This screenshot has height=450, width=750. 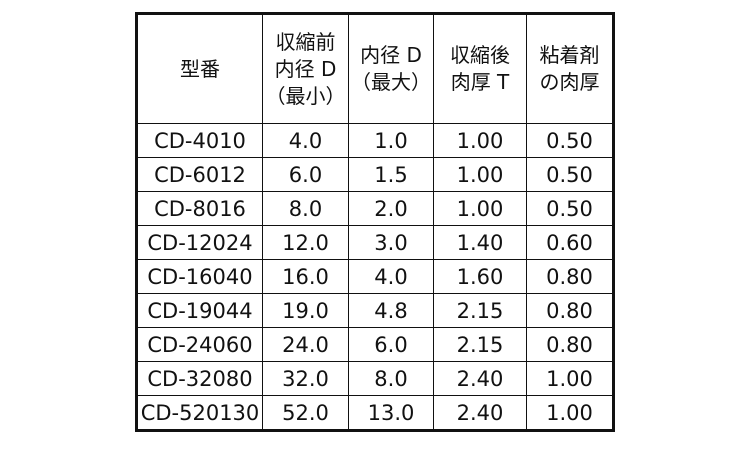 What do you see at coordinates (569, 82) in the screenshot?
I see `header-line: の肉厚` at bounding box center [569, 82].